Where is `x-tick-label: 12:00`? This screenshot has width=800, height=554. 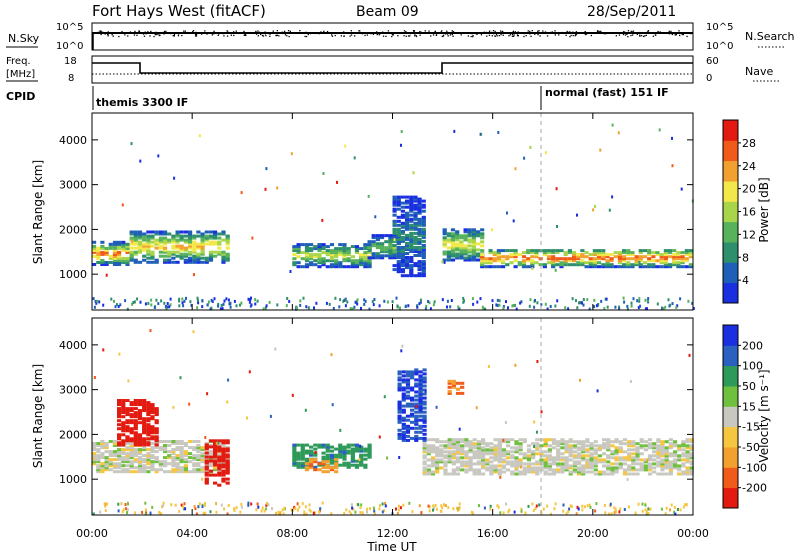 x-tick-label: 12:00 is located at coordinates (393, 533).